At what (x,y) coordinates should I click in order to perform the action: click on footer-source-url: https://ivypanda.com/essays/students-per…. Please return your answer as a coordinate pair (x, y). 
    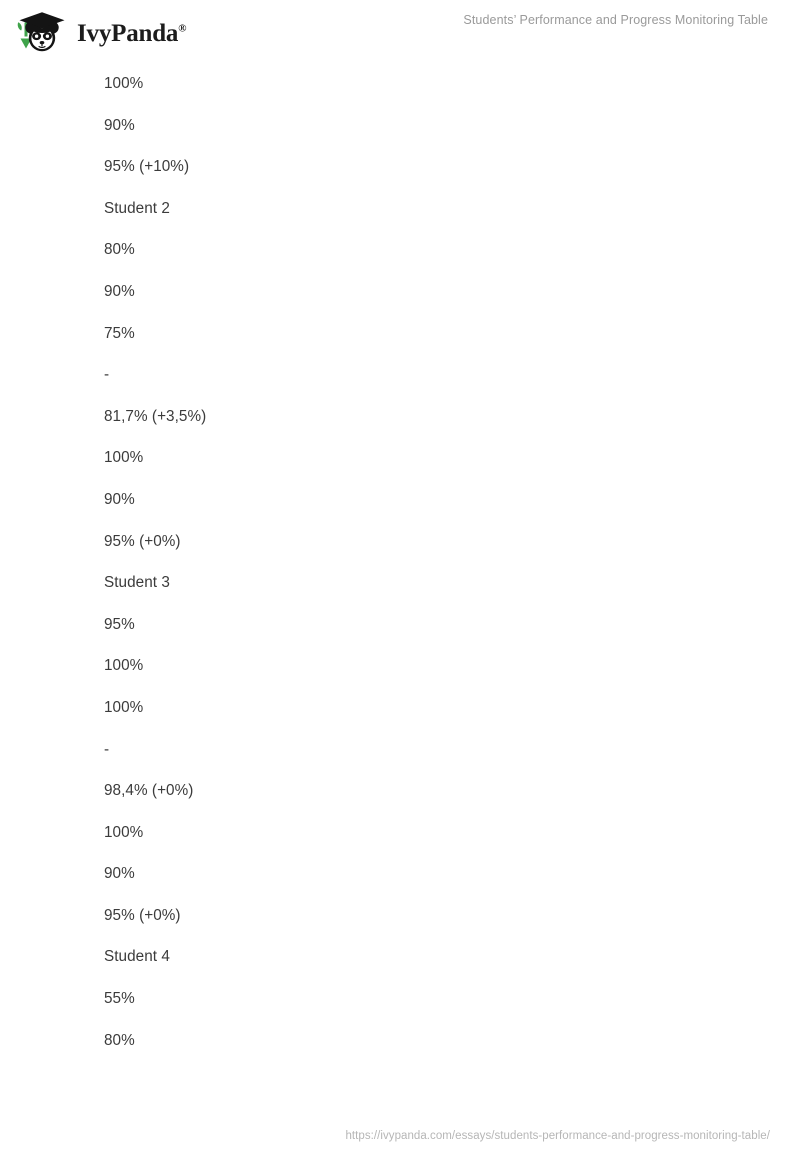
    Looking at the image, I should click on (557, 1136).